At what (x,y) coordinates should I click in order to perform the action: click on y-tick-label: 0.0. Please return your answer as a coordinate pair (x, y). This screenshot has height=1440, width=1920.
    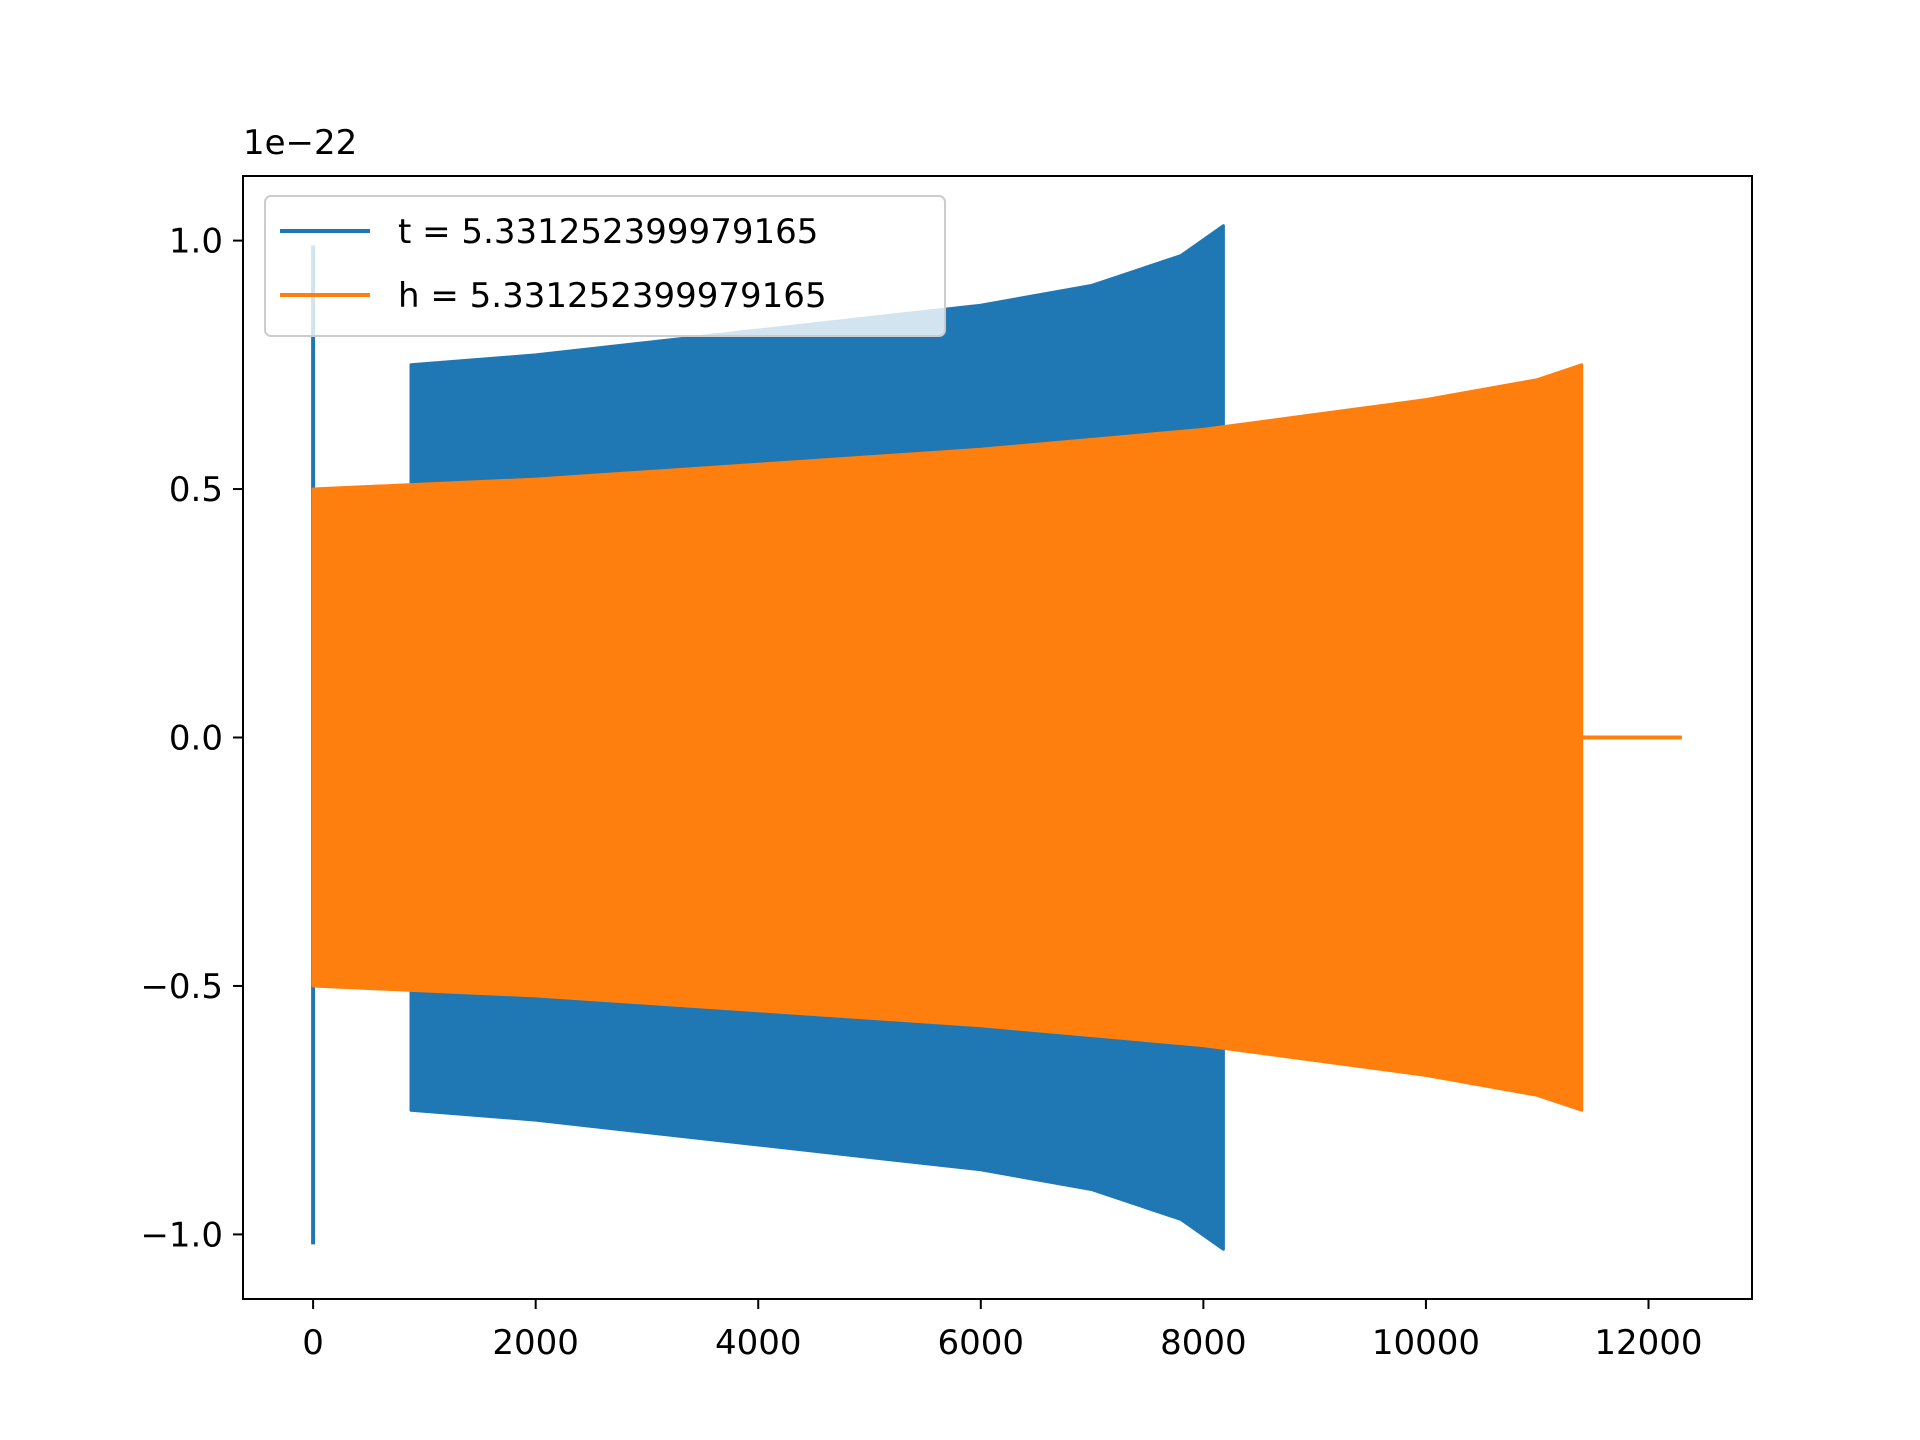
    Looking at the image, I should click on (196, 739).